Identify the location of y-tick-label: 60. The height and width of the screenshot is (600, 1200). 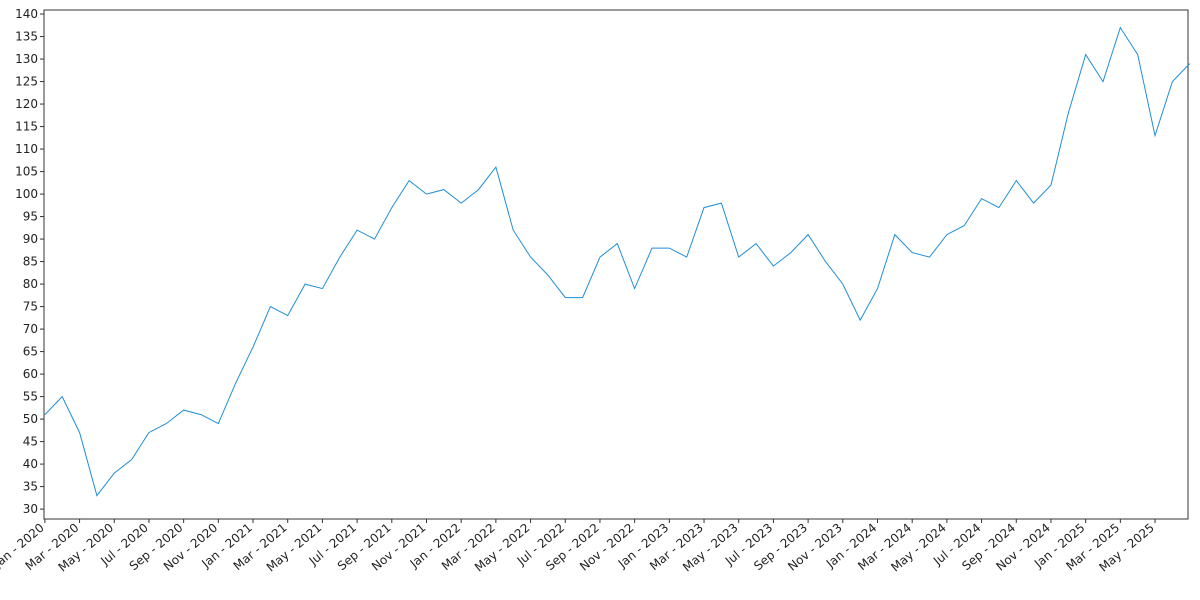
(30, 374).